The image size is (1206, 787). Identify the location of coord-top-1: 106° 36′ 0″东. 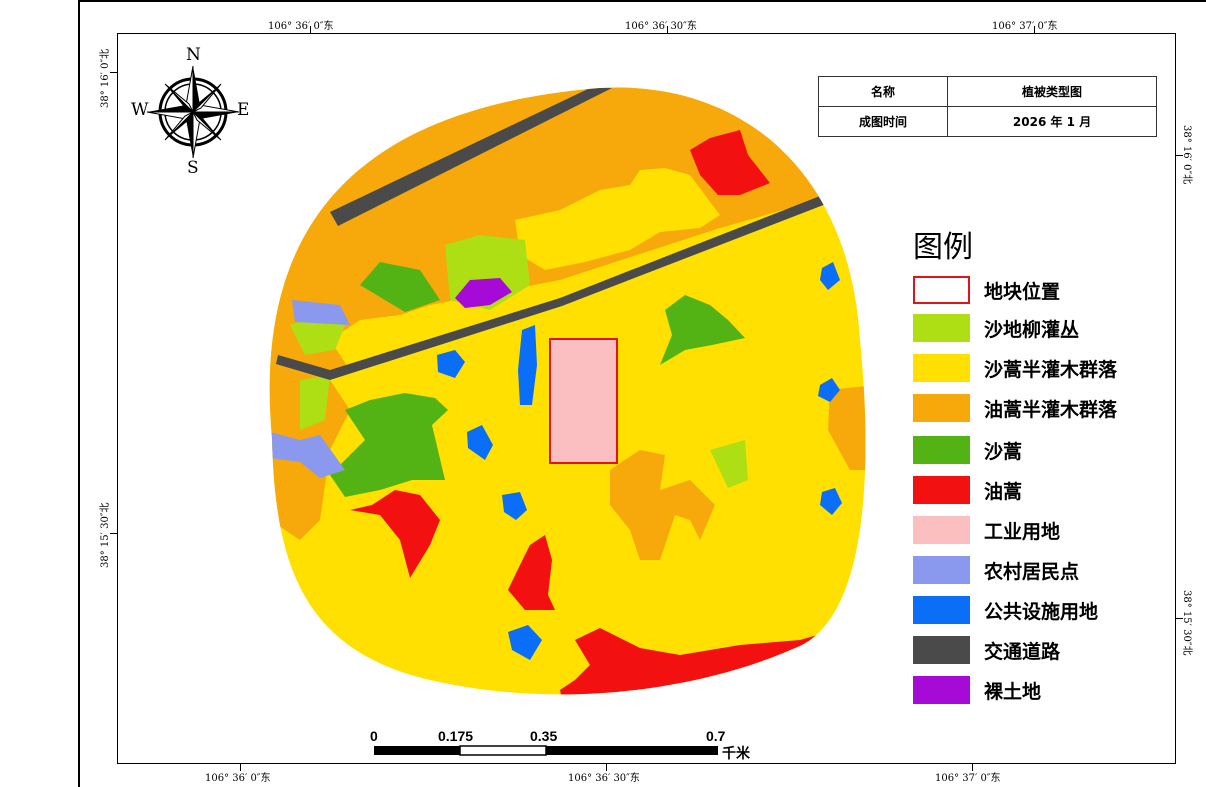
(301, 26).